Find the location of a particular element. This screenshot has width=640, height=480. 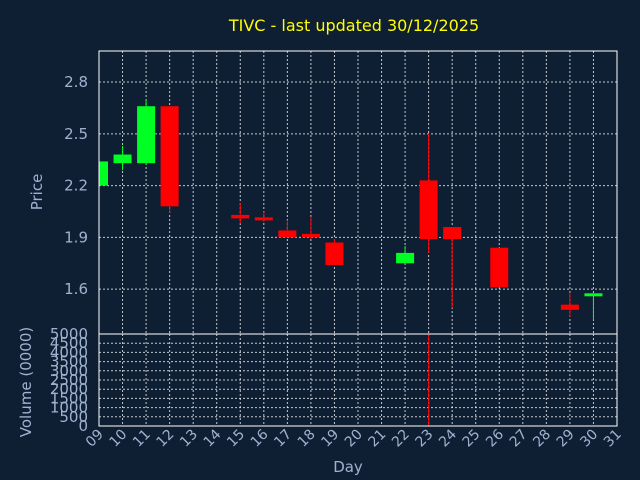

x-tick-label: 12 is located at coordinates (166, 439).